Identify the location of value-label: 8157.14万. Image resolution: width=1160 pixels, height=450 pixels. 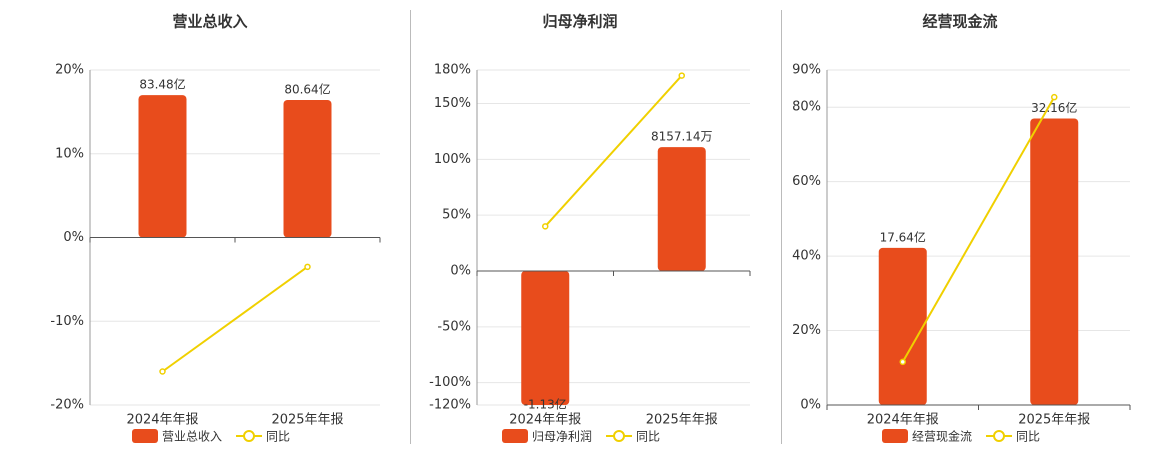
(682, 137).